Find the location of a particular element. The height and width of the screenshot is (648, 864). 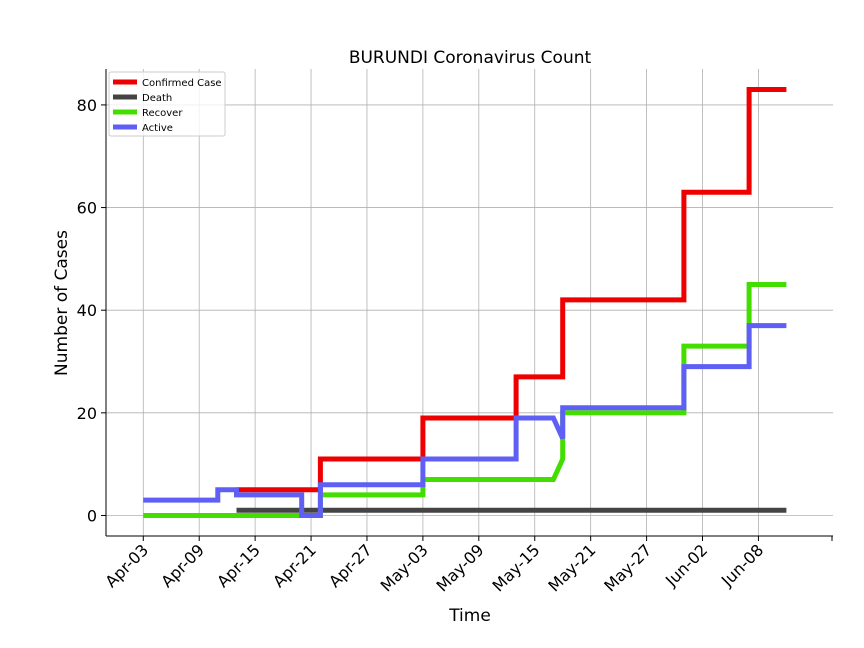

x-tick-label: May-03 is located at coordinates (404, 567).